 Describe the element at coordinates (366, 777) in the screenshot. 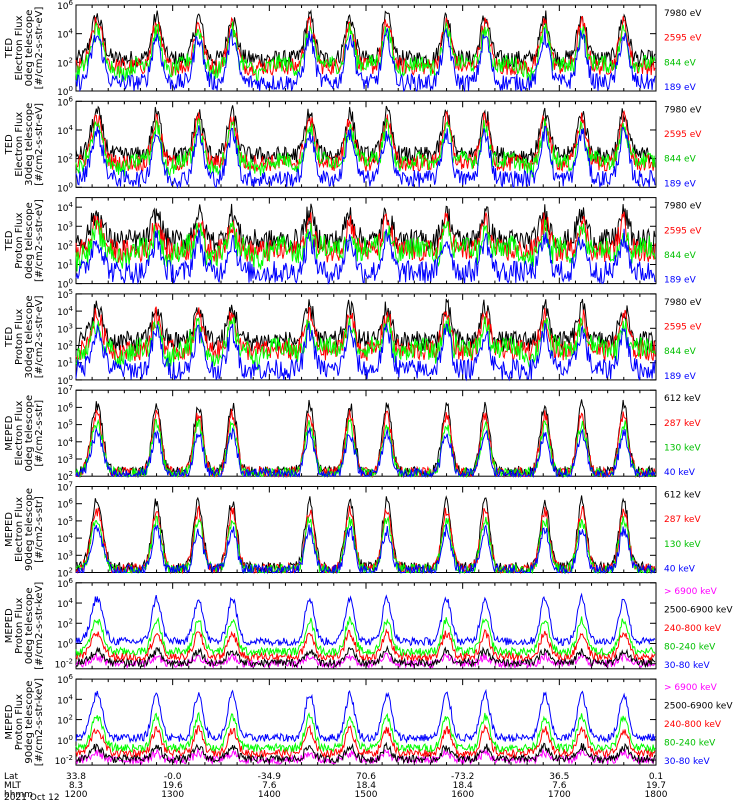

I see `x-tick-lat: 70.6` at that location.